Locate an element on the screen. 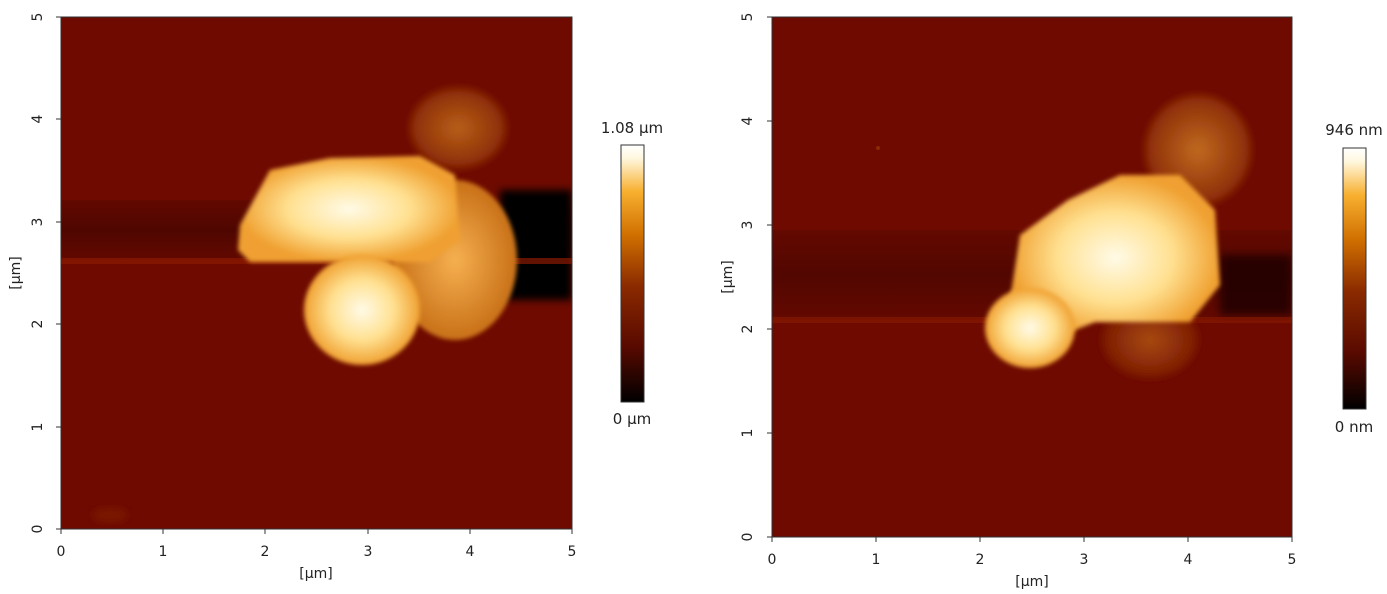 The image size is (1387, 594). colorbar-min-label: 0 nm is located at coordinates (1354, 427).